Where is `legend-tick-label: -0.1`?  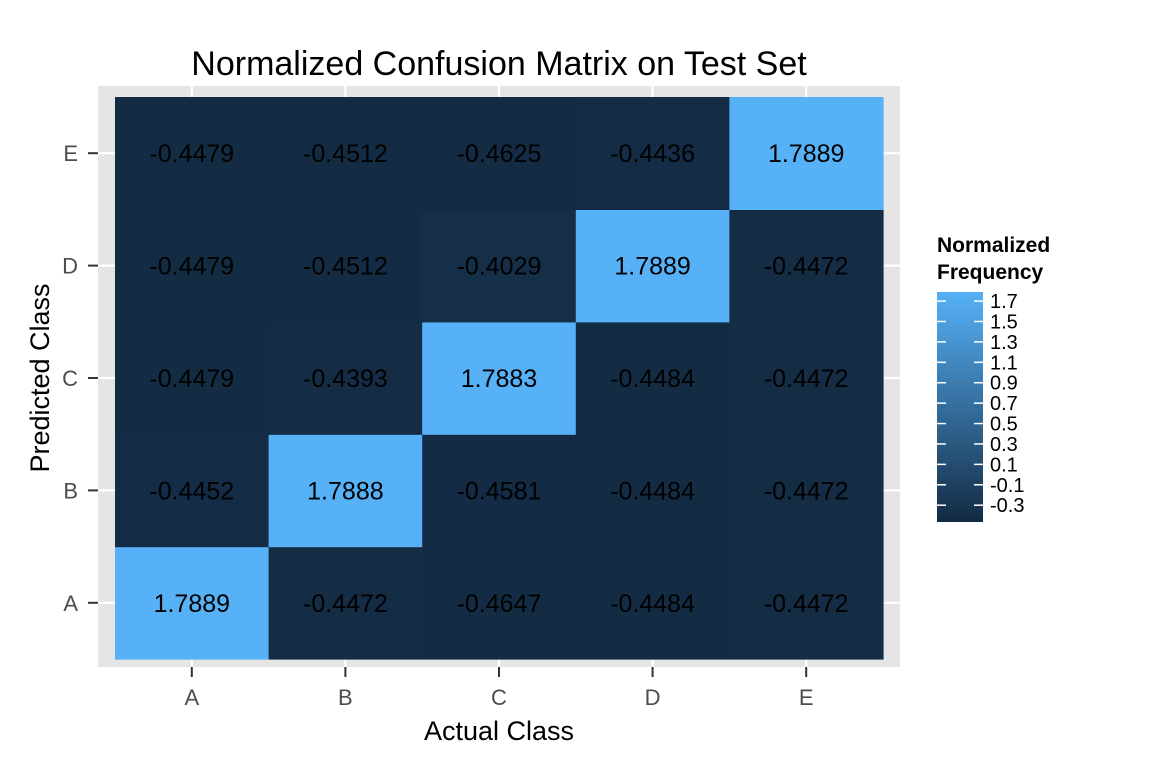
legend-tick-label: -0.1 is located at coordinates (1007, 486).